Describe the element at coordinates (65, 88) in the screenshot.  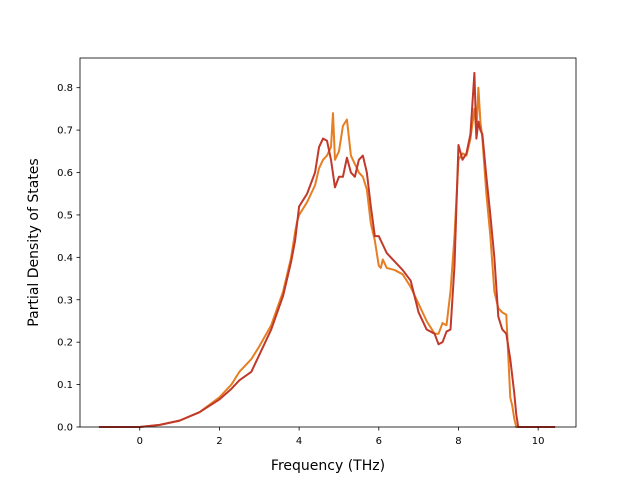
I see `y-tick-label: 0.8` at that location.